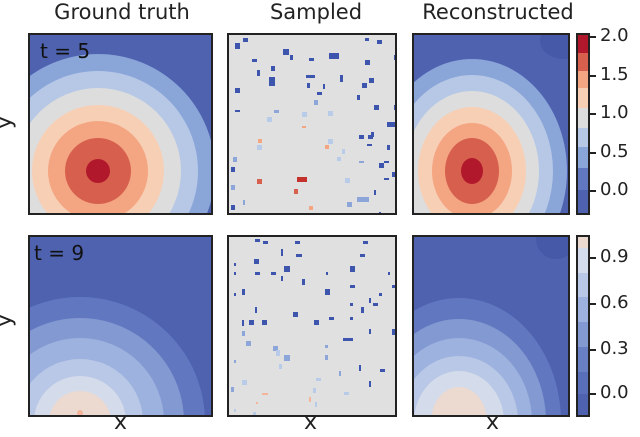 Image resolution: width=640 pixels, height=437 pixels. What do you see at coordinates (8, 122) in the screenshot?
I see `y-axis-label-row1: y` at bounding box center [8, 122].